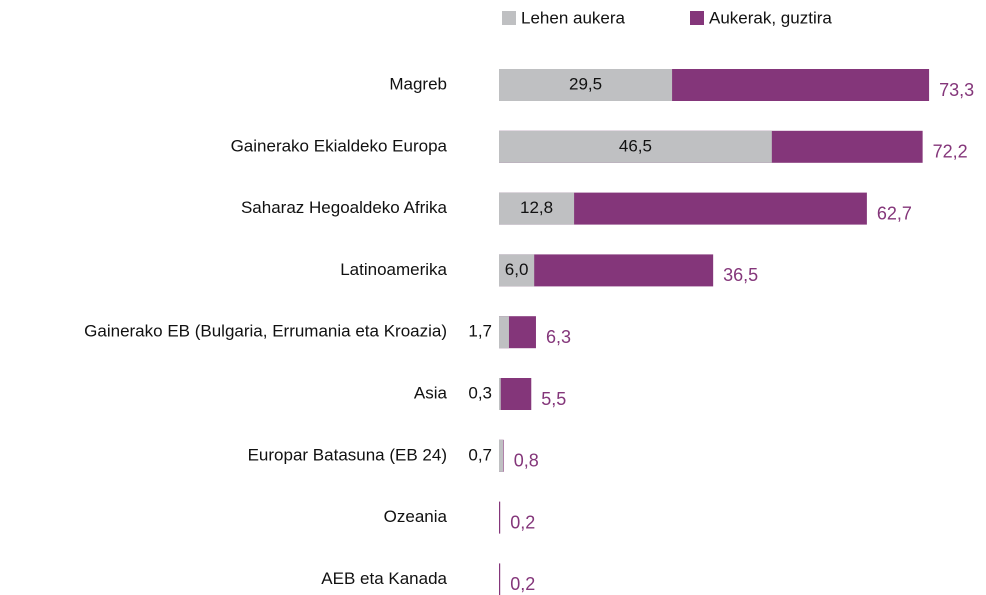  What do you see at coordinates (740, 275) in the screenshot?
I see `value-label-total: 36,5` at bounding box center [740, 275].